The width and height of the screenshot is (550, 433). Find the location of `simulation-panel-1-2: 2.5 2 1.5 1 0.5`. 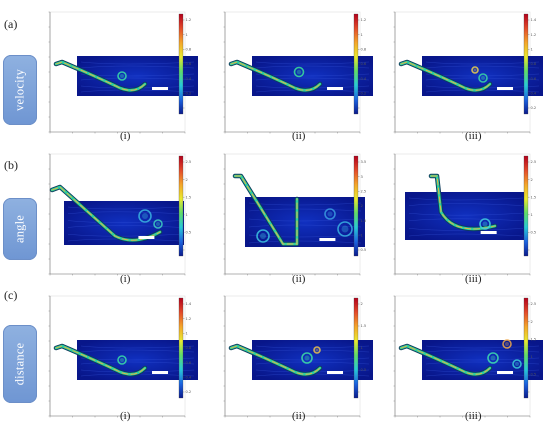

simulation-panel-1-2: 2.5 2 1.5 1 0.5 is located at coordinates (465, 214).